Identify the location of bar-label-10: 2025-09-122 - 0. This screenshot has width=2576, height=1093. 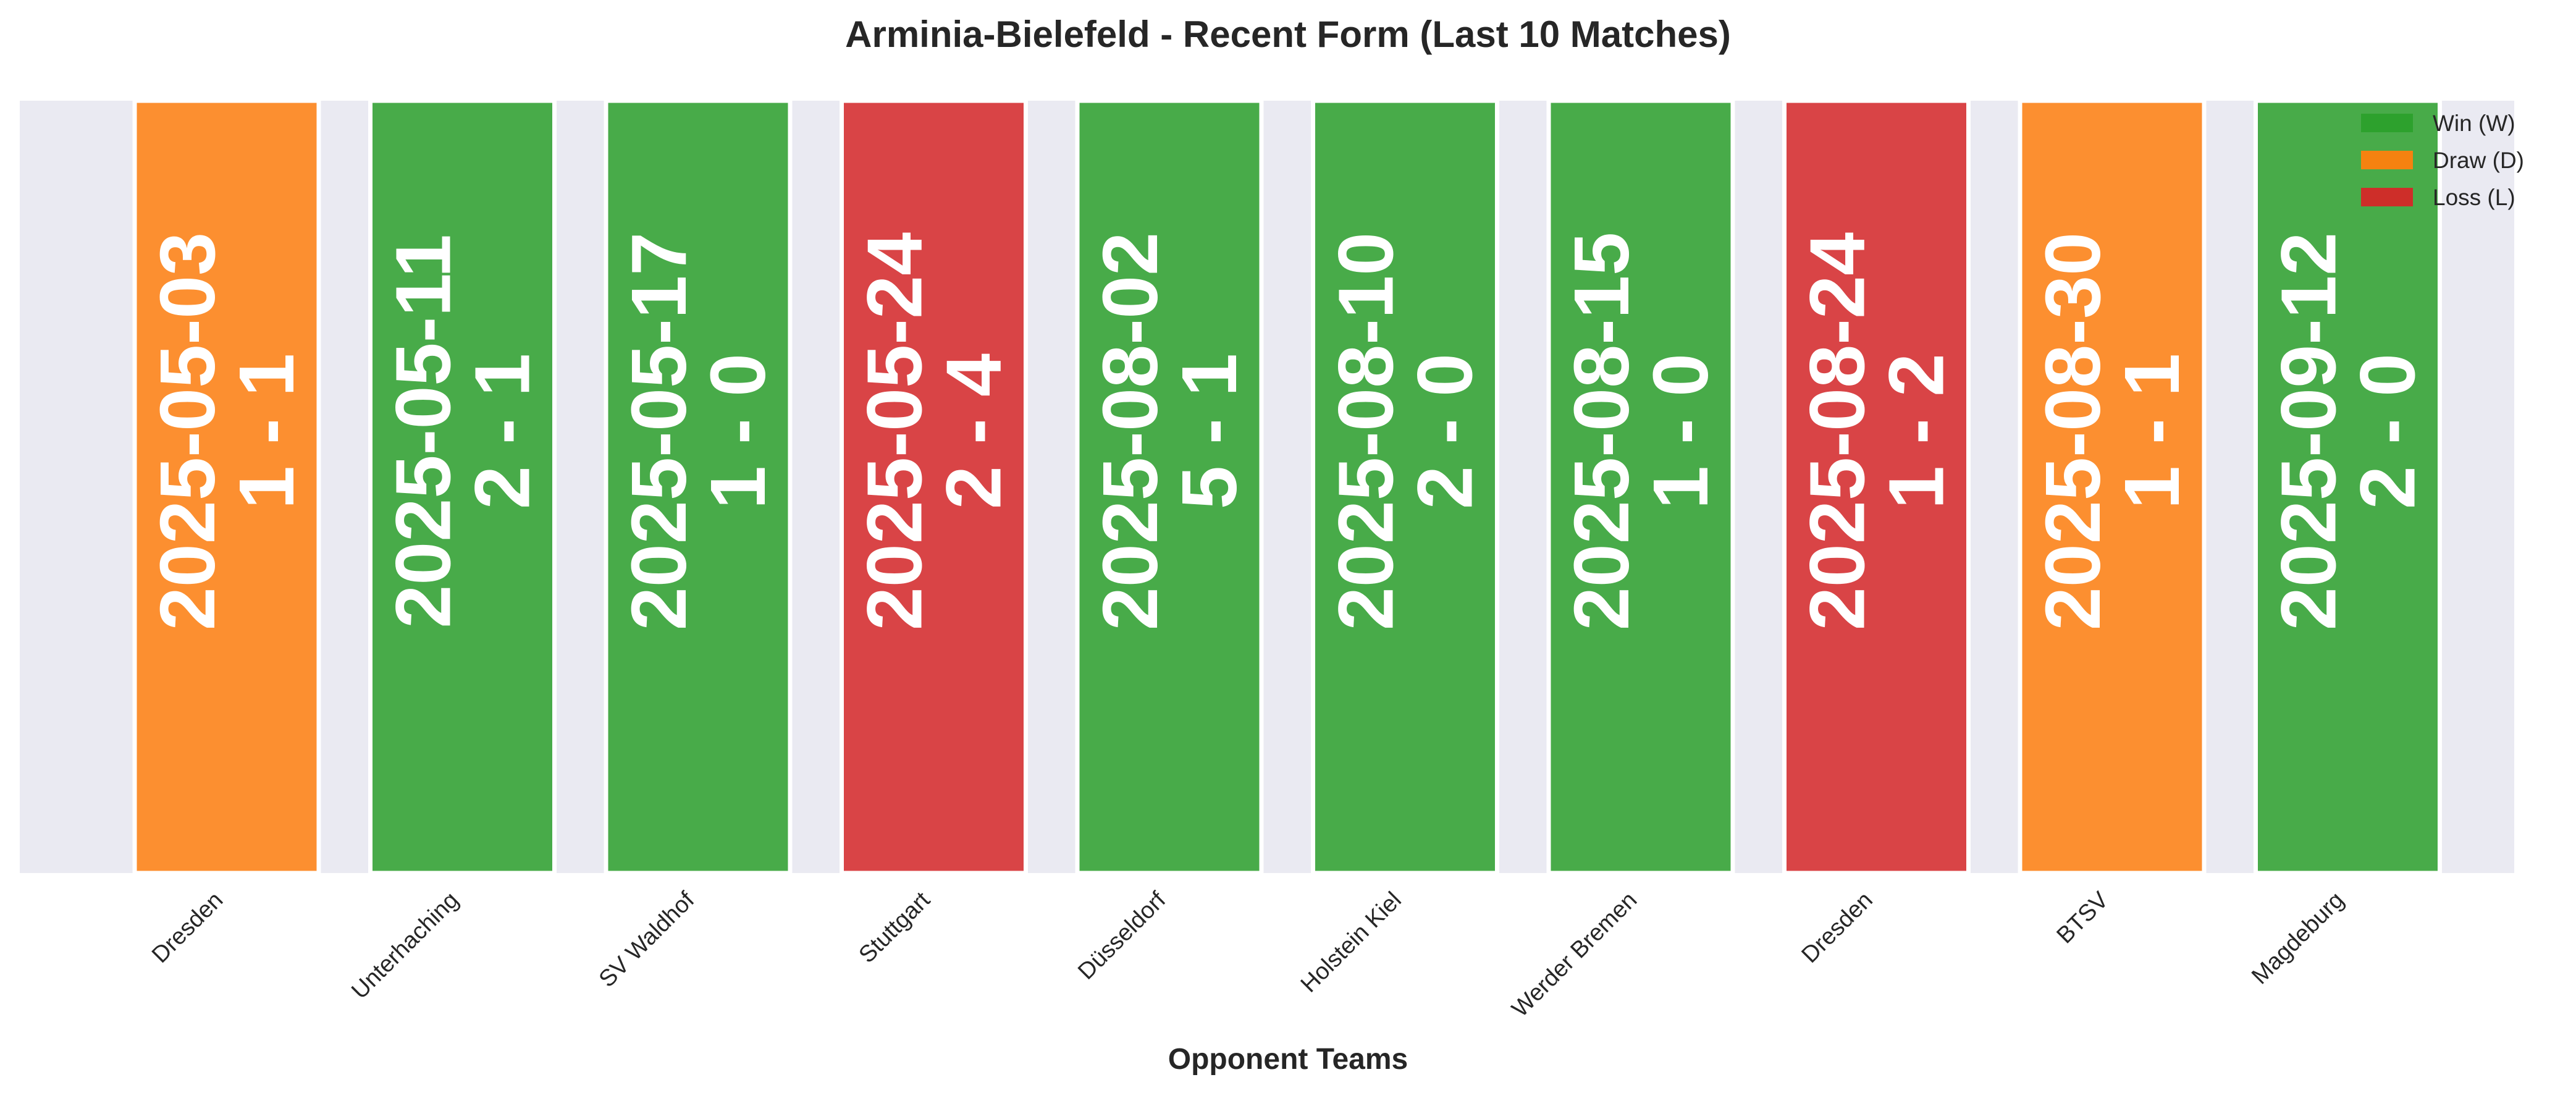
(2348, 432).